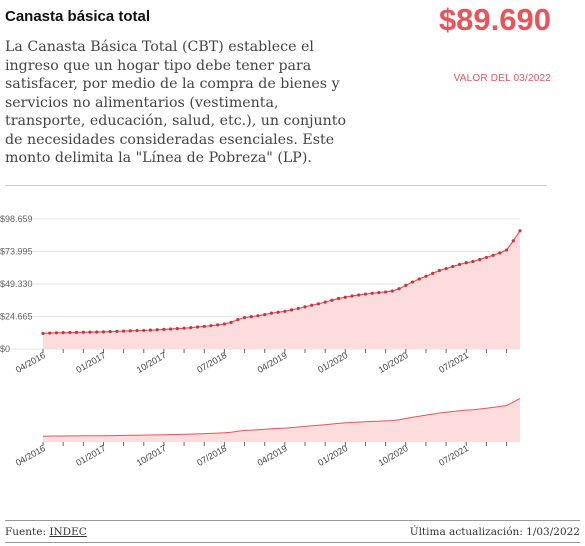  Describe the element at coordinates (151, 455) in the screenshot. I see `brush-x-tick-label: 10/2017` at that location.